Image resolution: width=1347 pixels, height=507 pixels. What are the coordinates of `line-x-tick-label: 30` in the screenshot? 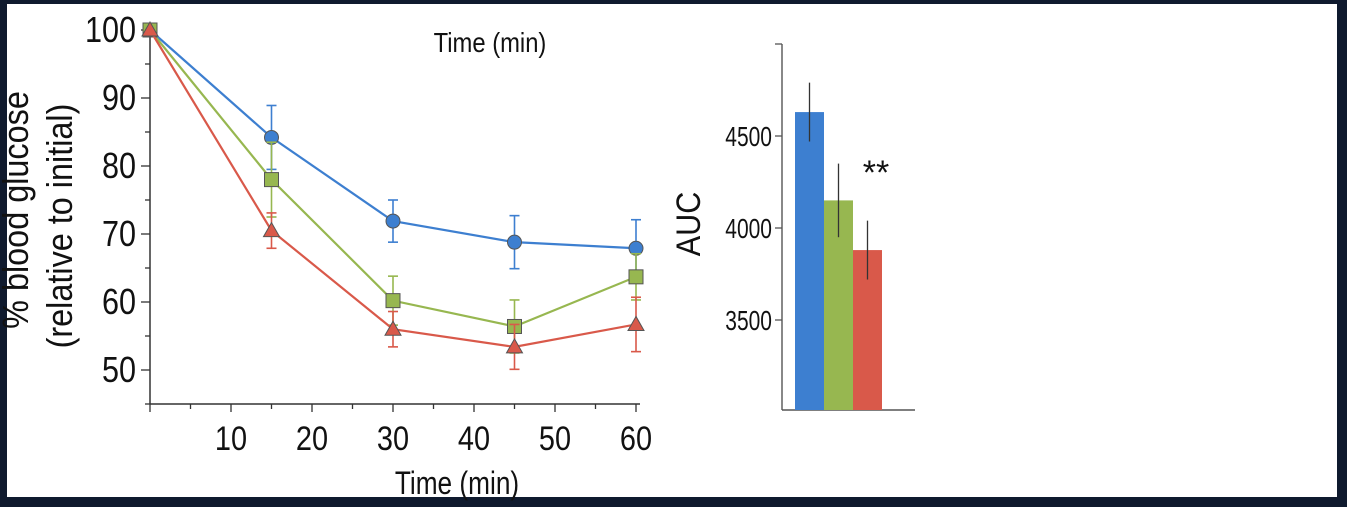 It's located at (393, 438).